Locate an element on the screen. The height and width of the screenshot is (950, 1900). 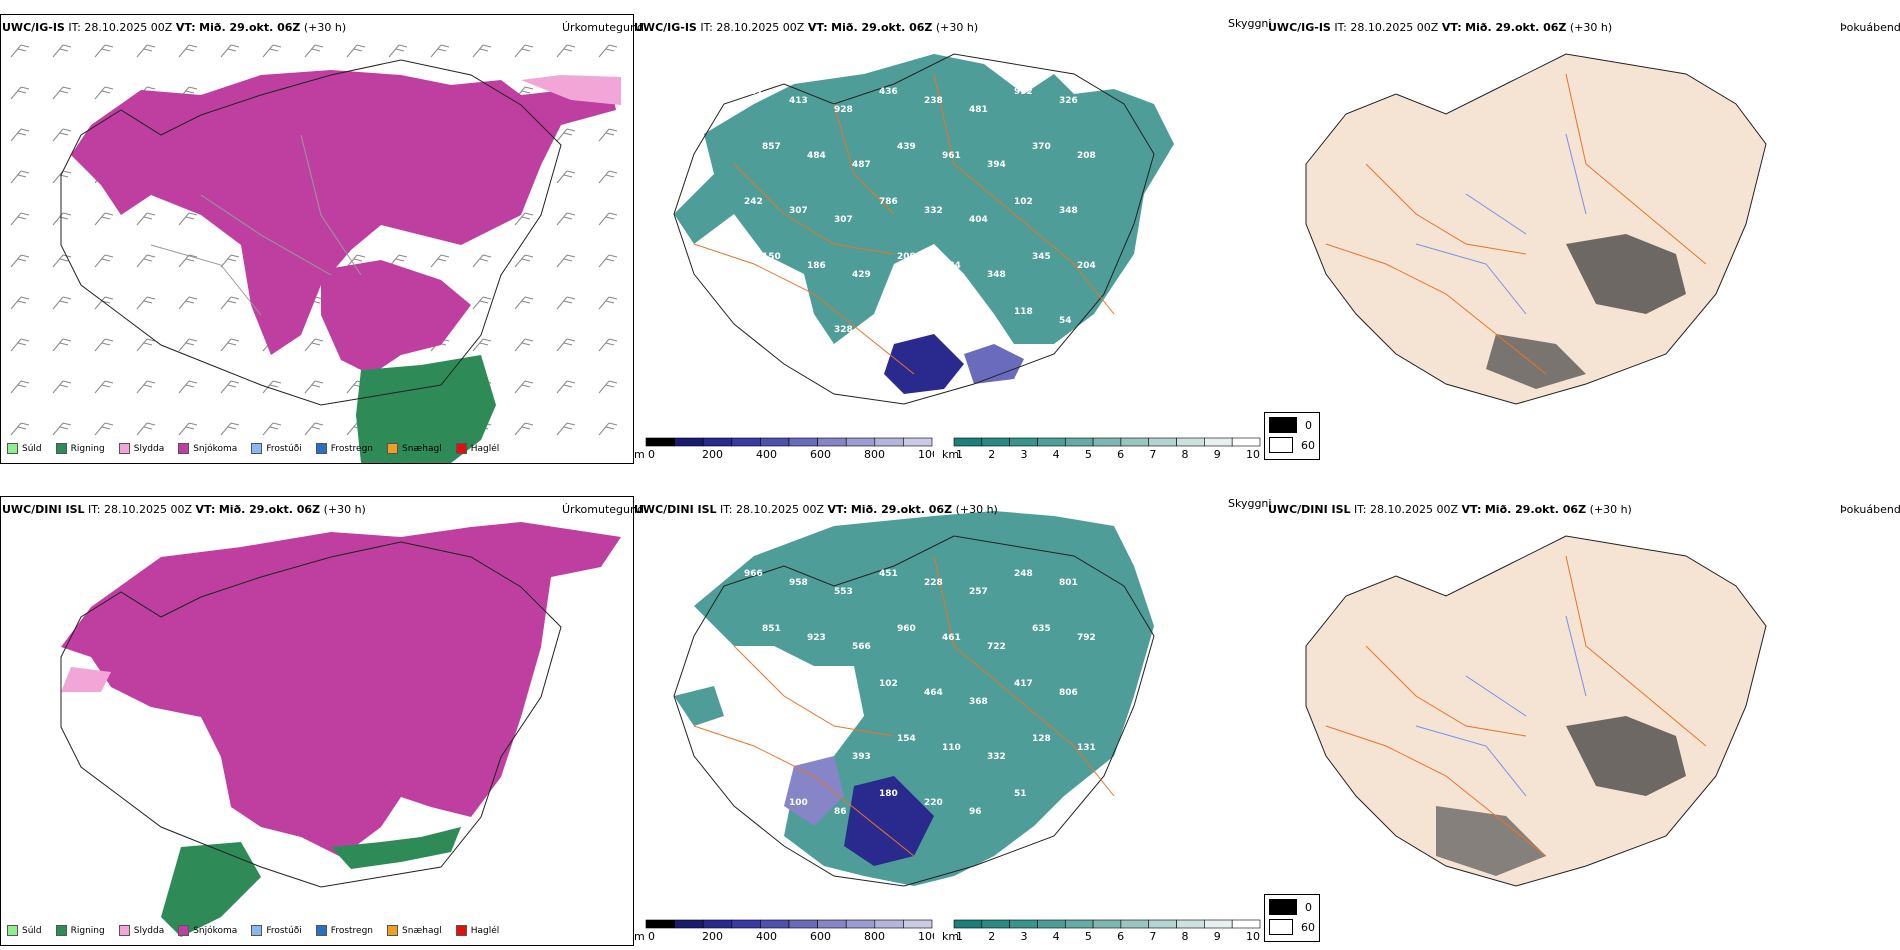
ceiling-colorbar-row1: m0 200 400 600 800 1000 is located at coordinates (790, 450).